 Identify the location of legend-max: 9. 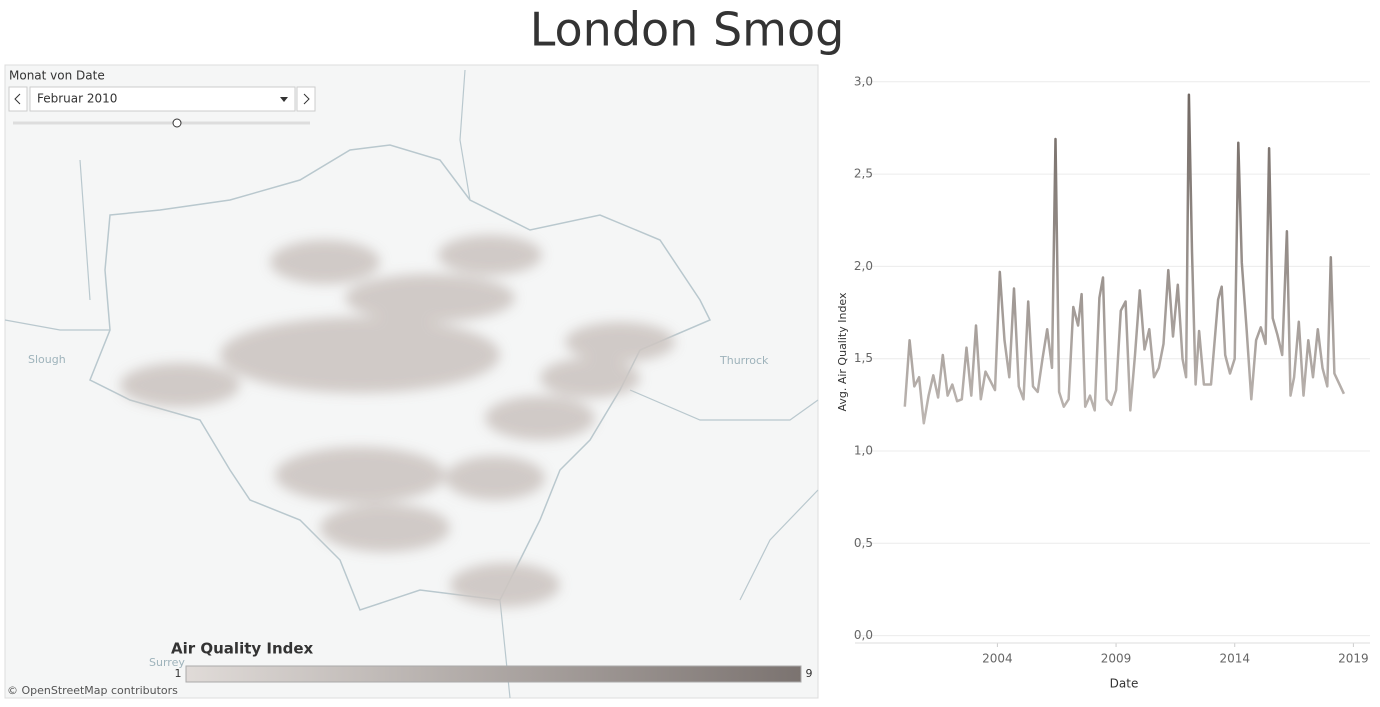
(809, 673).